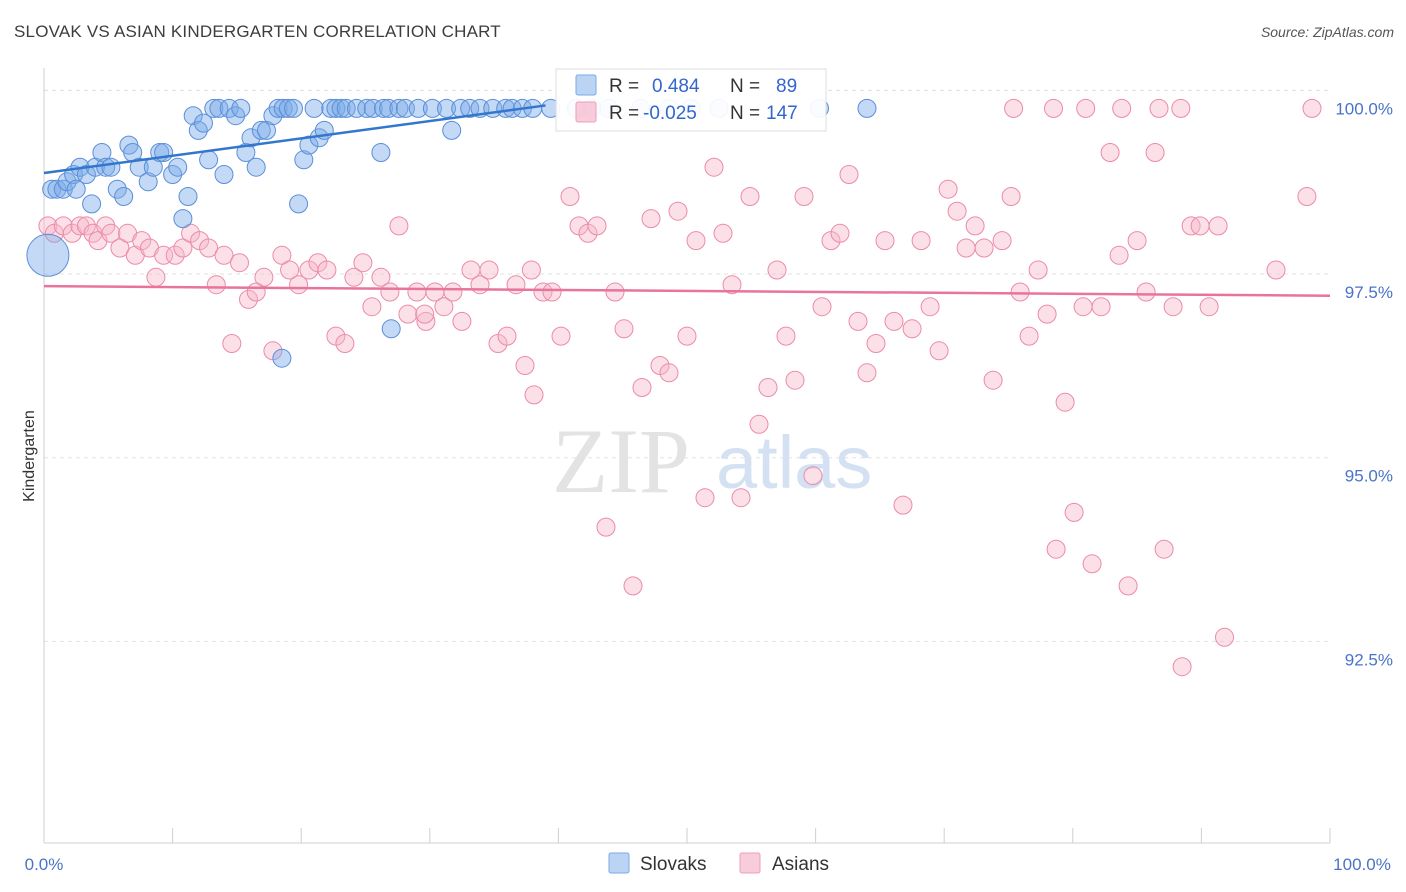 The image size is (1406, 892). I want to click on legend-n-value-asians: 147, so click(782, 113).